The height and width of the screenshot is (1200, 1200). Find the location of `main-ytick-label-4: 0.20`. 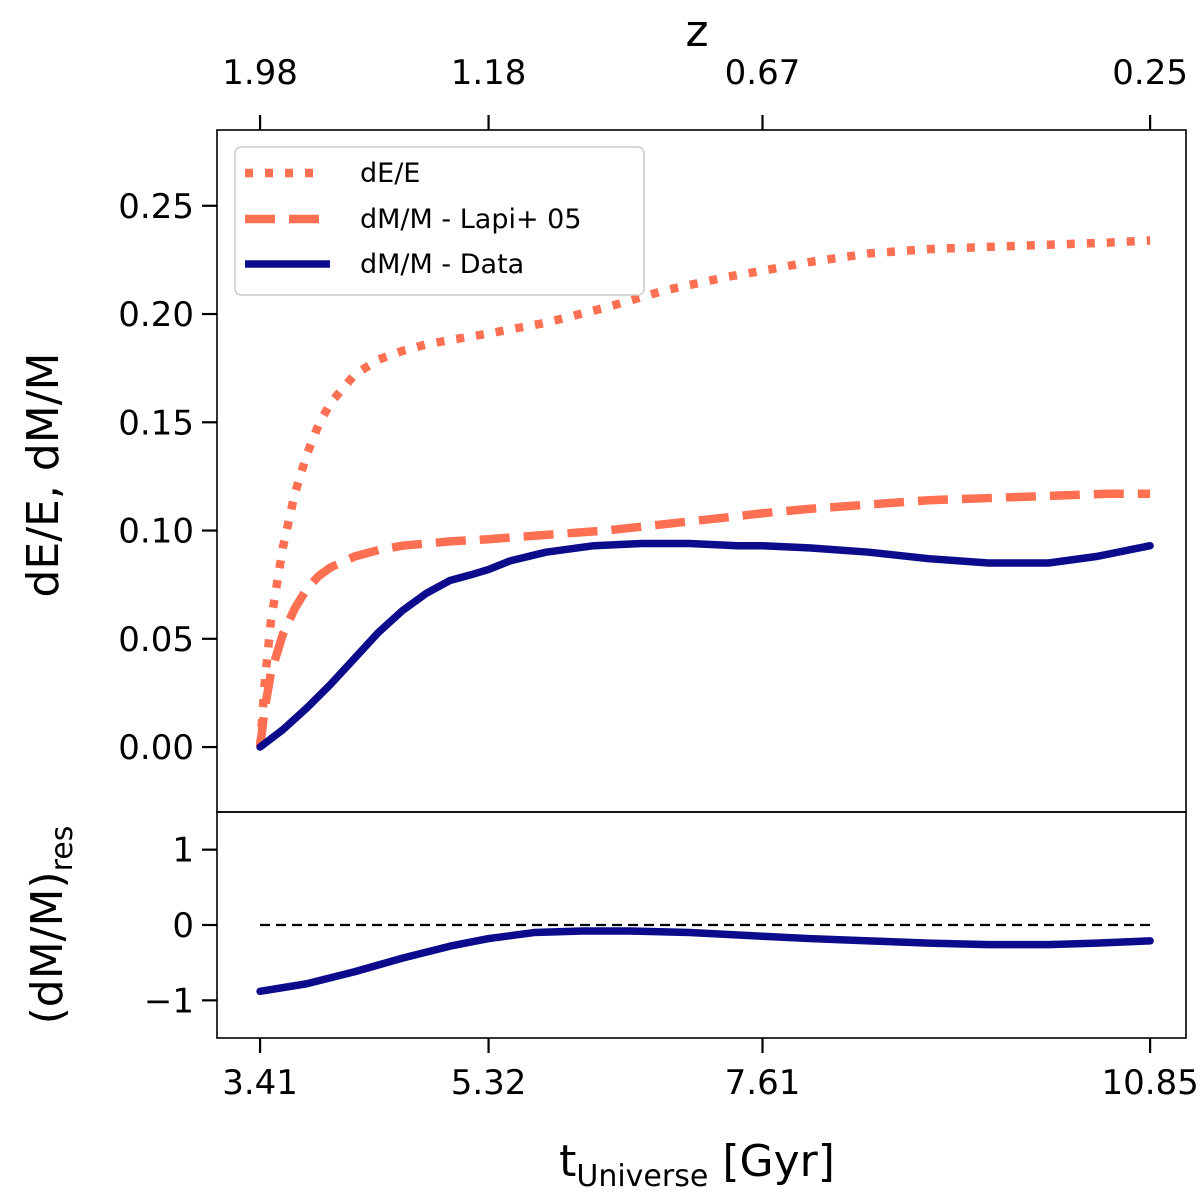

main-ytick-label-4: 0.20 is located at coordinates (156, 315).